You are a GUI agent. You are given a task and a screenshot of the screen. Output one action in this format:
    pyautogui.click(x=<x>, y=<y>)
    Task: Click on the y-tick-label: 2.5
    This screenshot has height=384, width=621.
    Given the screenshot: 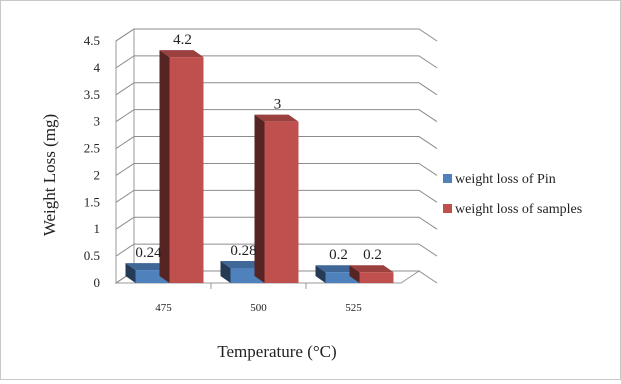 What is the action you would take?
    pyautogui.click(x=92, y=148)
    